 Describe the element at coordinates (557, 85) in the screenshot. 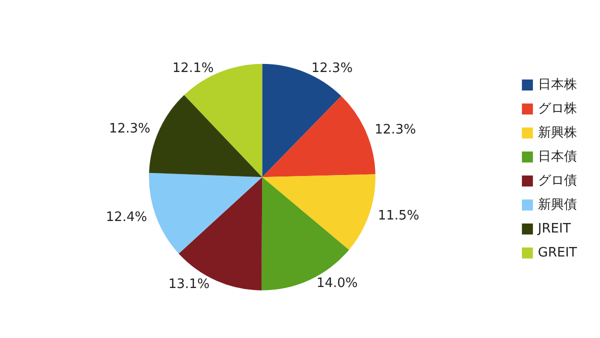

I see `legend-label: 日本株` at that location.